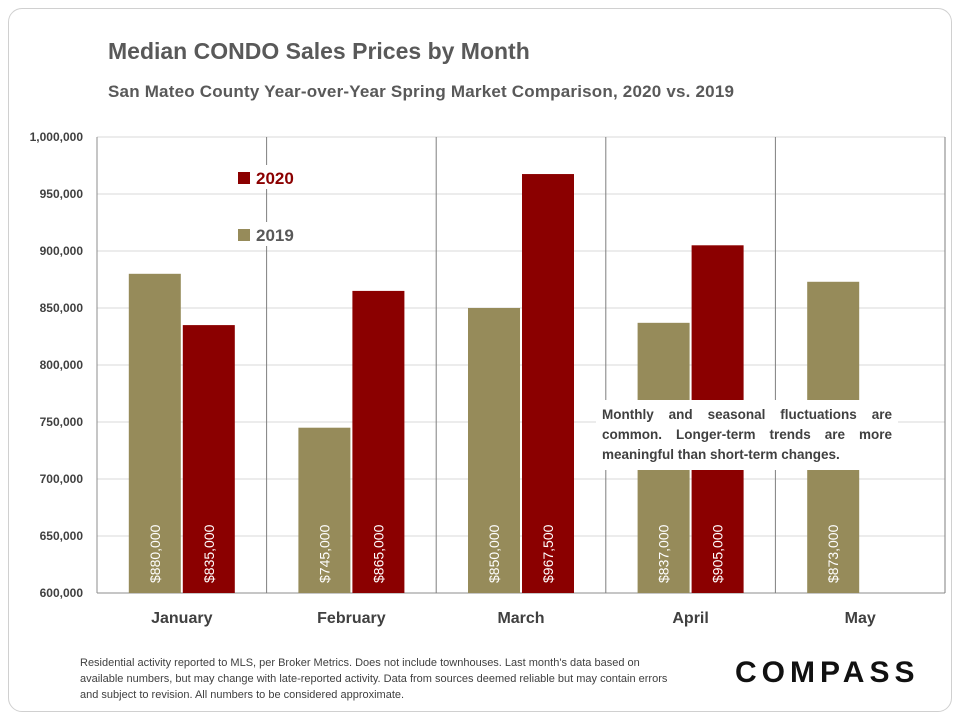  What do you see at coordinates (154, 433) in the screenshot?
I see `bar-2019-january` at bounding box center [154, 433].